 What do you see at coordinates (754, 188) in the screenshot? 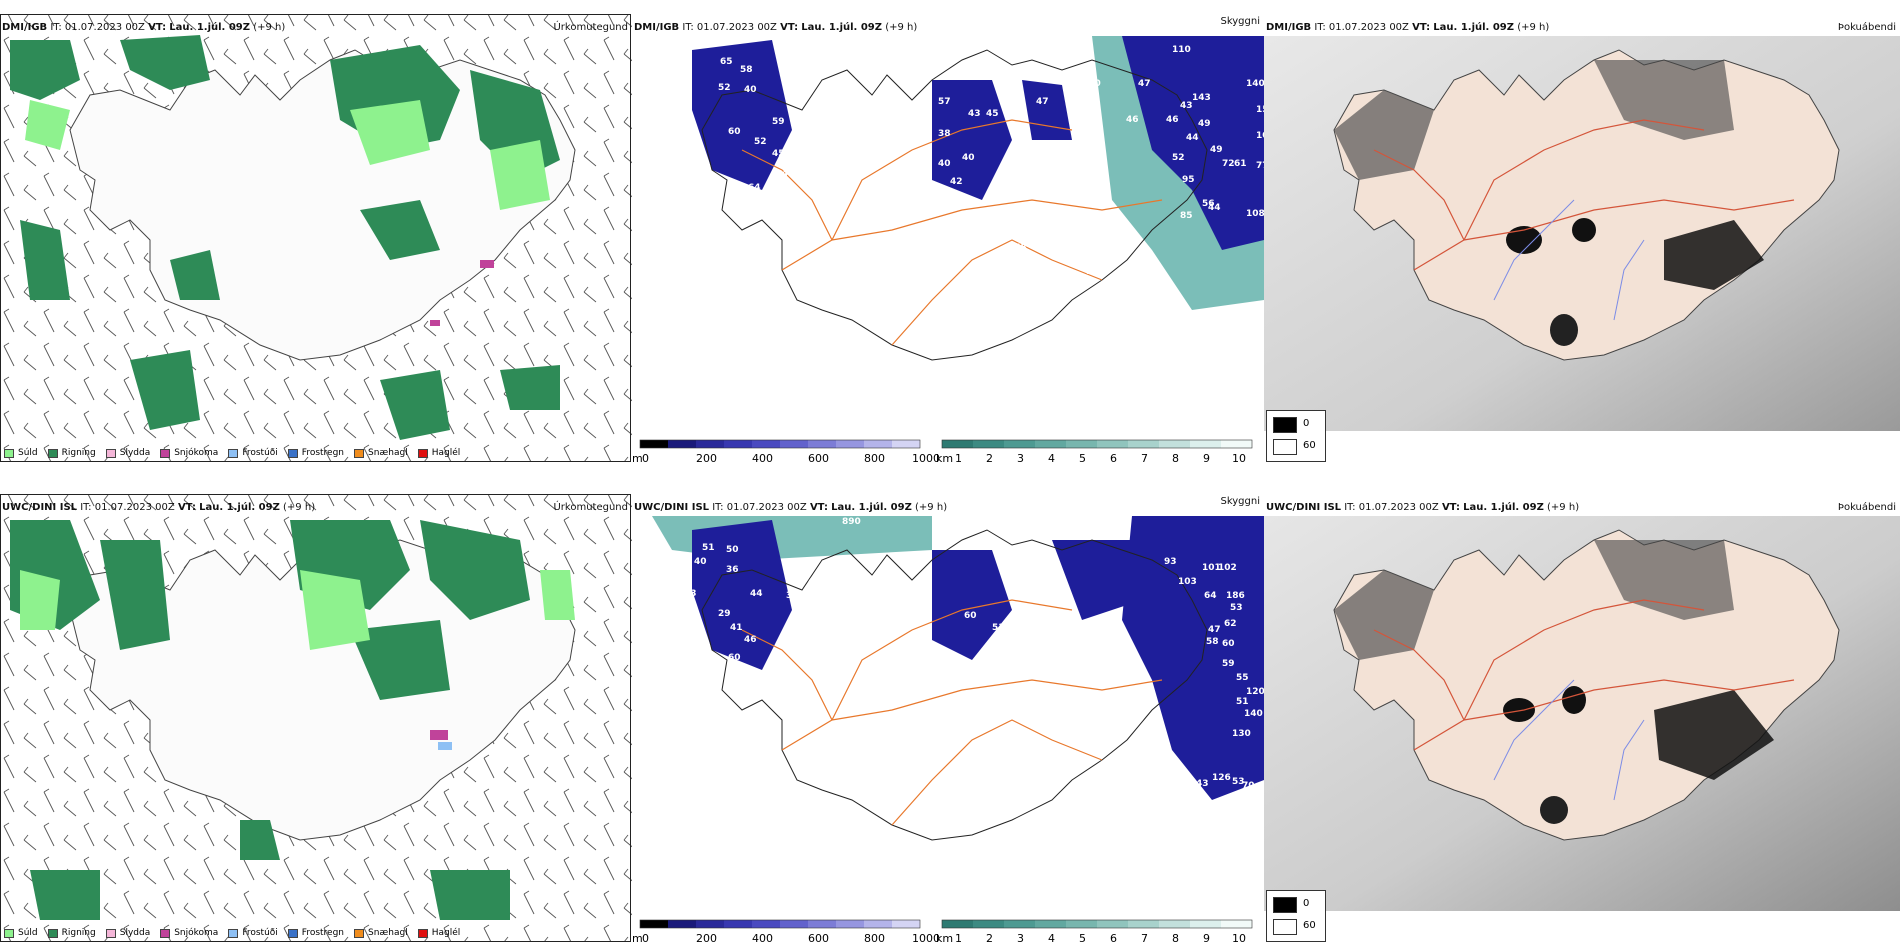
I see `visibility-value-label: 64` at bounding box center [754, 188].